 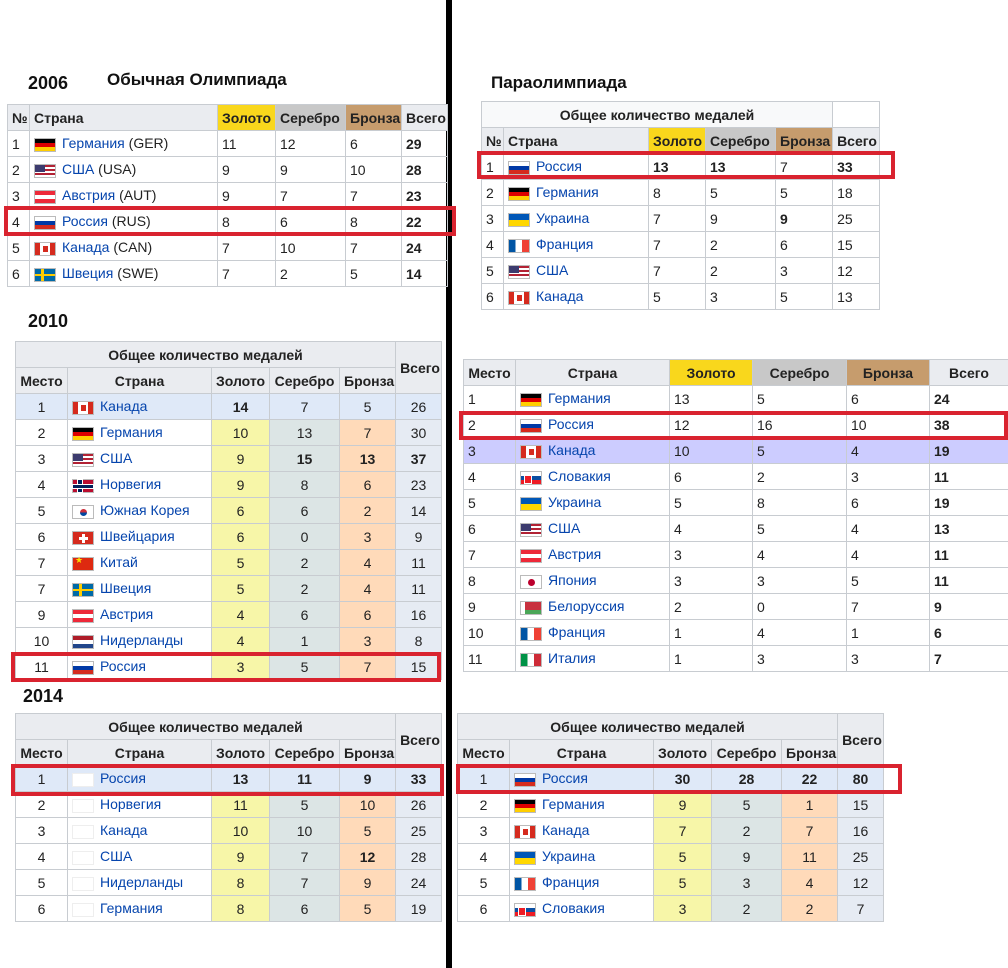 I want to click on country-link: Белоруссия, so click(x=586, y=606).